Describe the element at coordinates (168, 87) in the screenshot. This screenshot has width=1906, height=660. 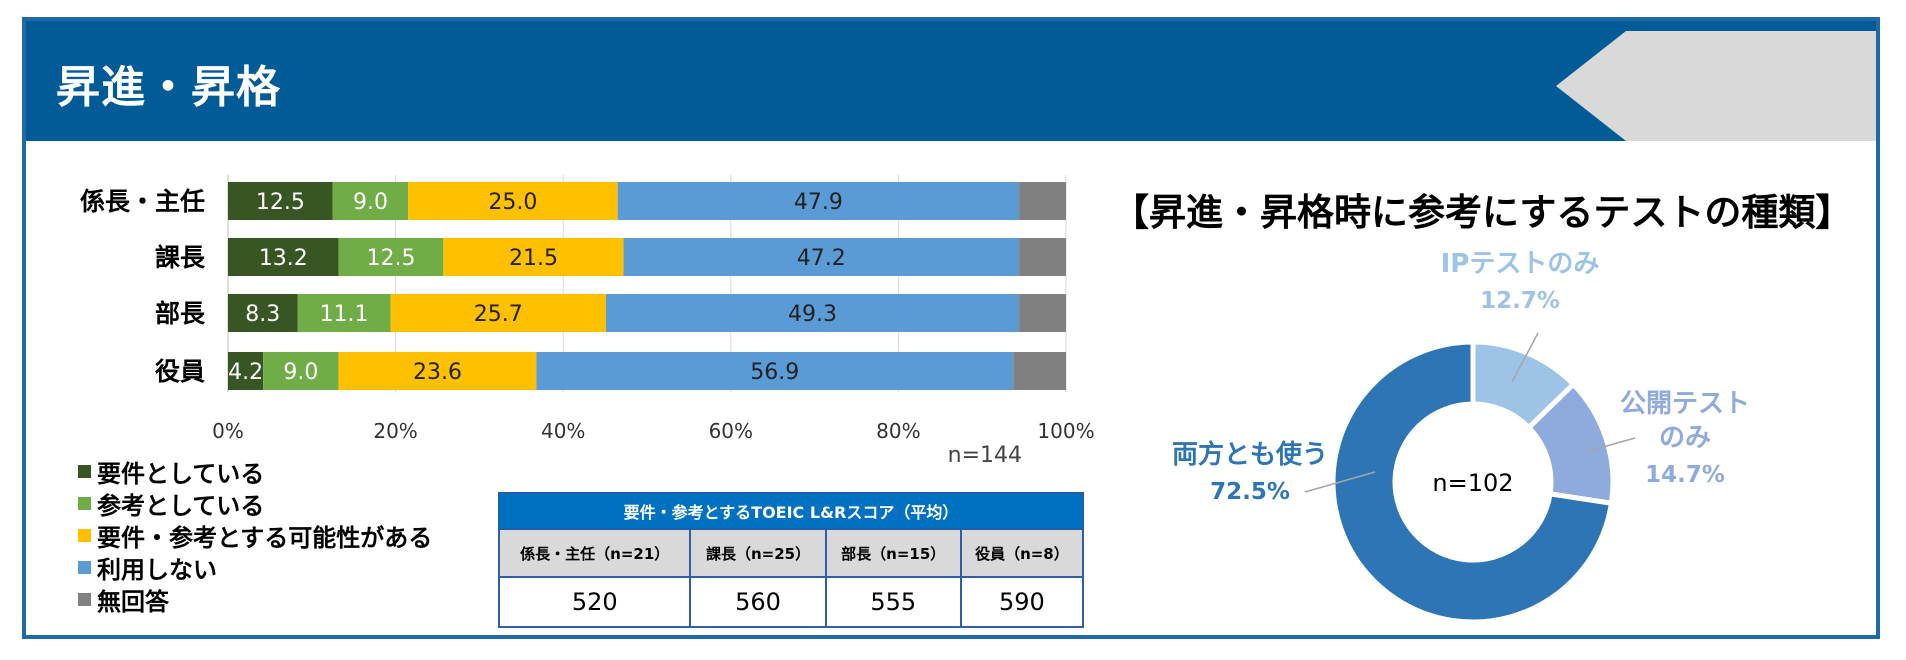
I see `page-title: 昇進・昇格` at that location.